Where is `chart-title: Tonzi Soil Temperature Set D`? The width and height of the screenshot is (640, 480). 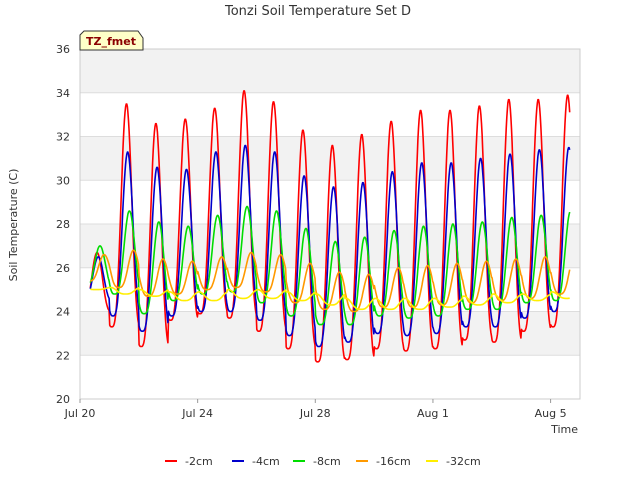 chart-title: Tonzi Soil Temperature Set D is located at coordinates (317, 11).